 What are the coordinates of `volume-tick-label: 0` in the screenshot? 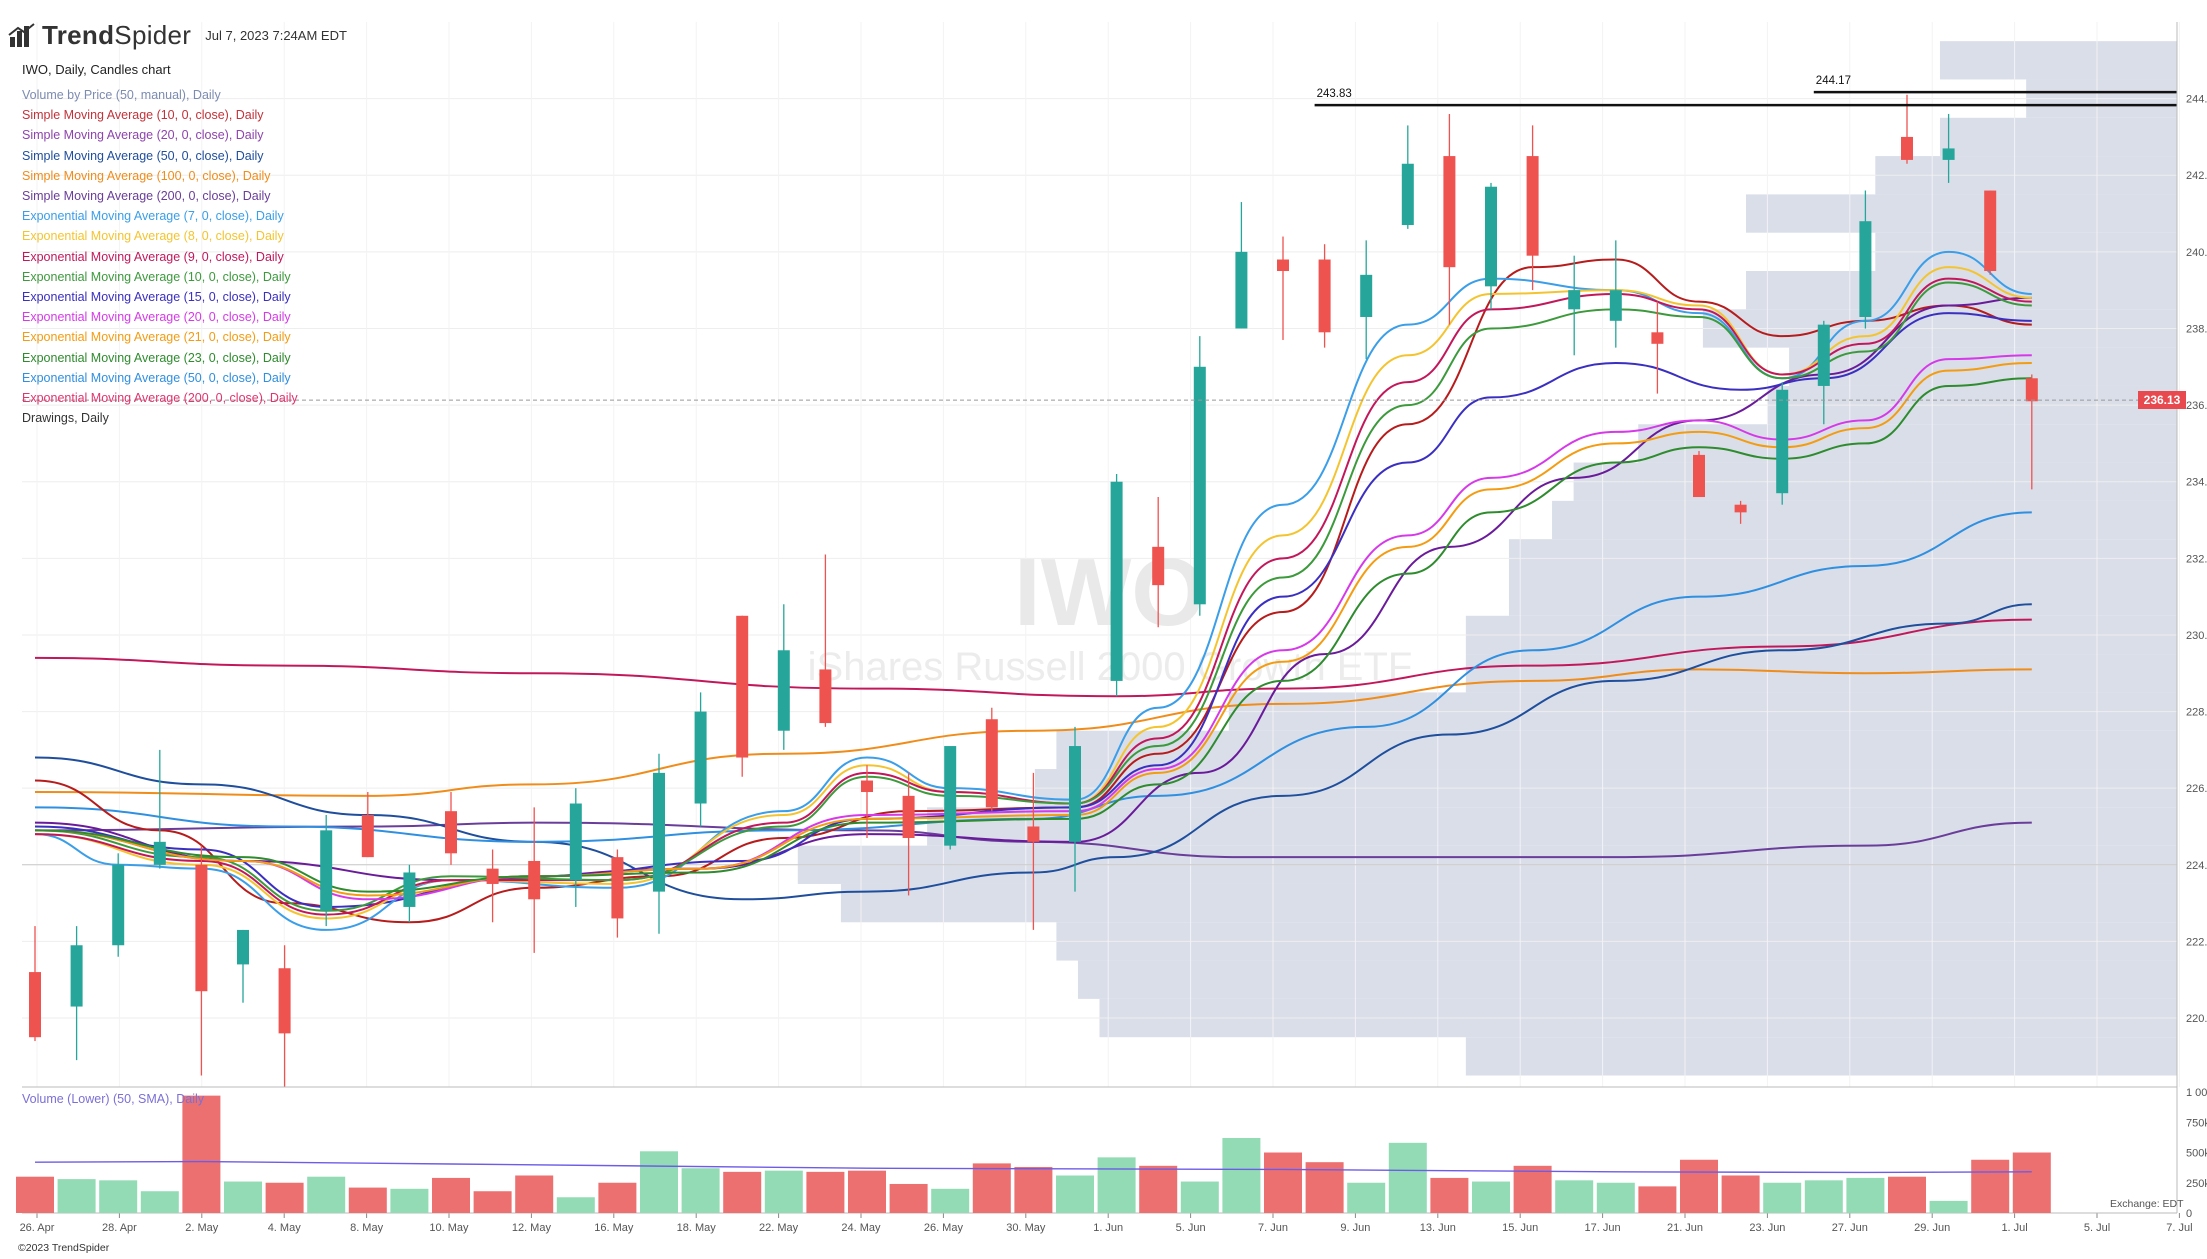 It's located at (2189, 1214).